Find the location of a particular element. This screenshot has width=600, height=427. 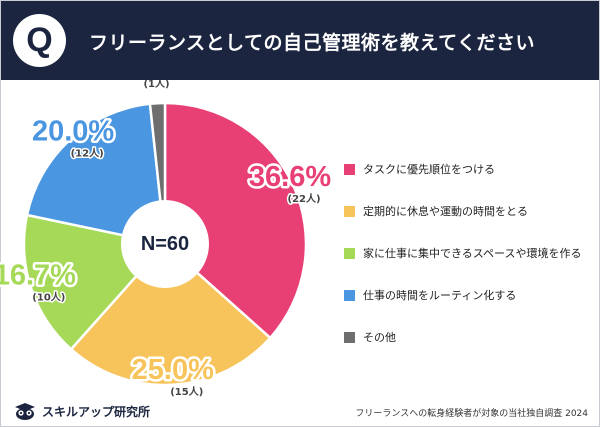

center-label: N=60 is located at coordinates (165, 244).